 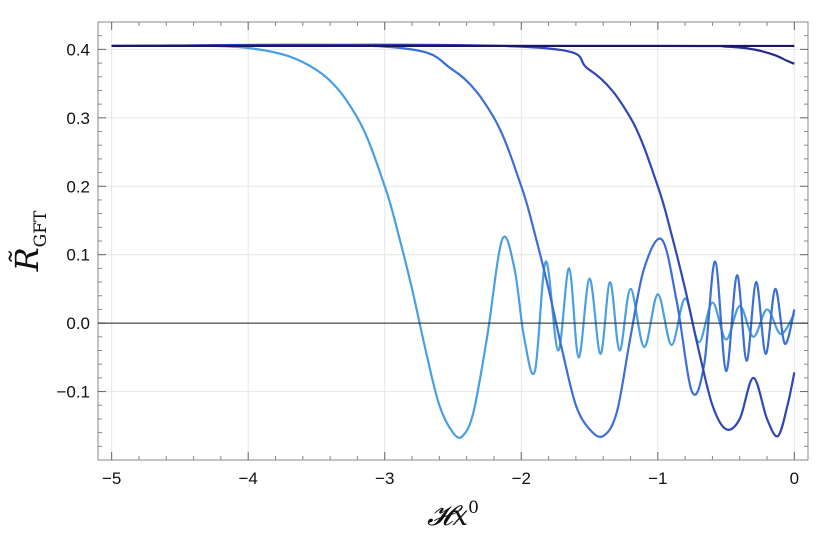 I want to click on x-tick-label: −5, so click(x=111, y=478).